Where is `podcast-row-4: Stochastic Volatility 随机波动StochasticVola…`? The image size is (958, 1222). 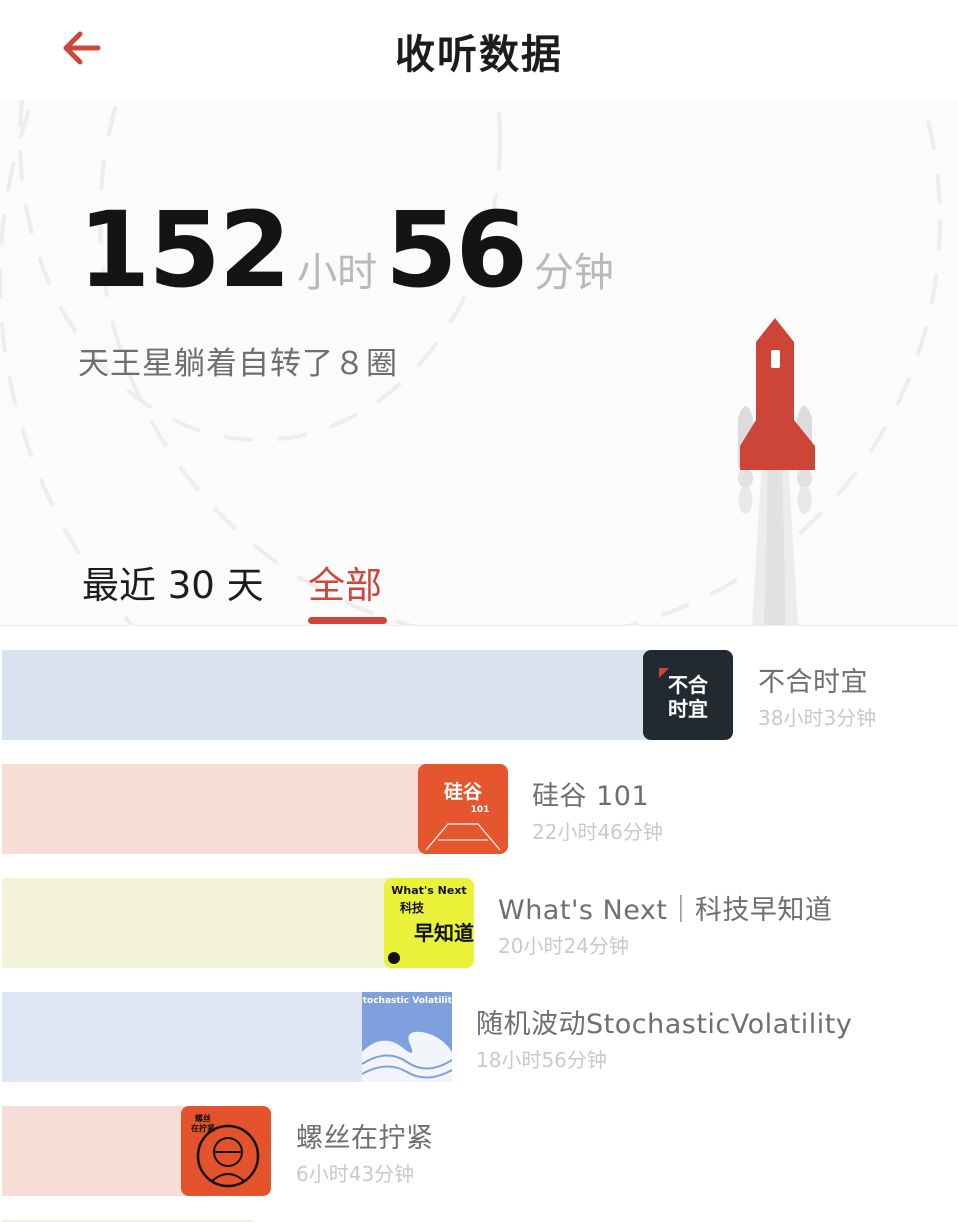 podcast-row-4: Stochastic Volatility 随机波动StochasticVola… is located at coordinates (479, 1037).